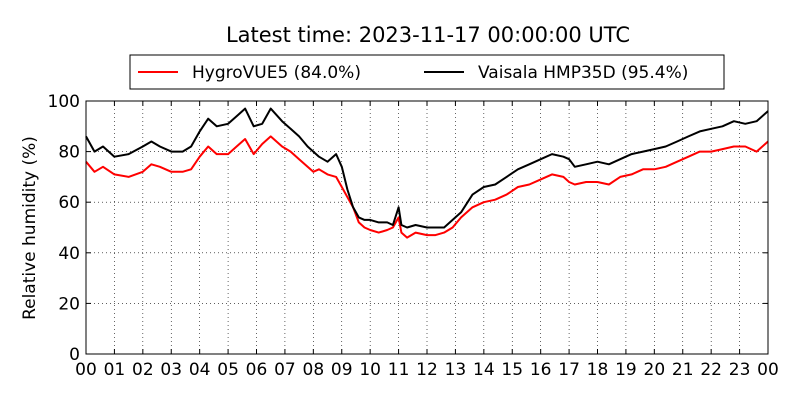 The height and width of the screenshot is (400, 800). I want to click on x-tick-label: 16, so click(541, 370).